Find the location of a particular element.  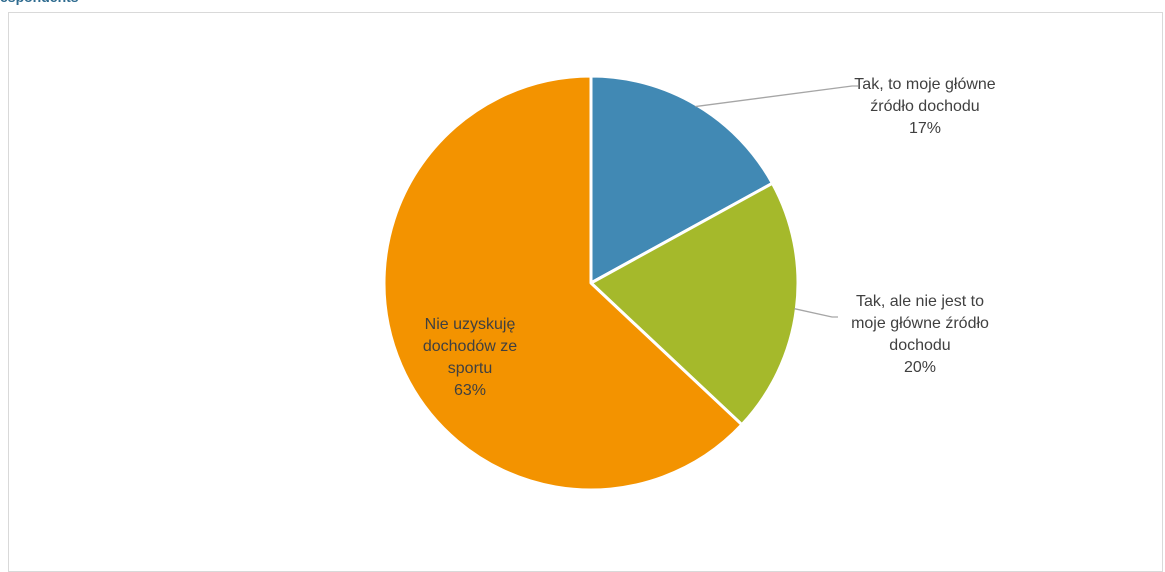

slice-label-line: moje główne źródło is located at coordinates (920, 323).